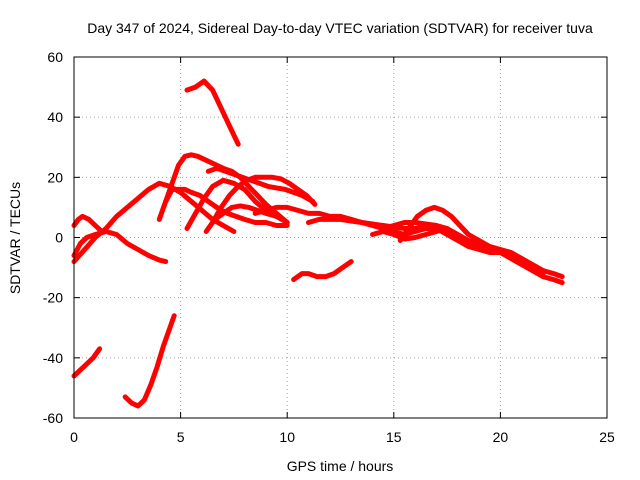 The width and height of the screenshot is (640, 480). I want to click on y-tick-label: -20, so click(53, 298).